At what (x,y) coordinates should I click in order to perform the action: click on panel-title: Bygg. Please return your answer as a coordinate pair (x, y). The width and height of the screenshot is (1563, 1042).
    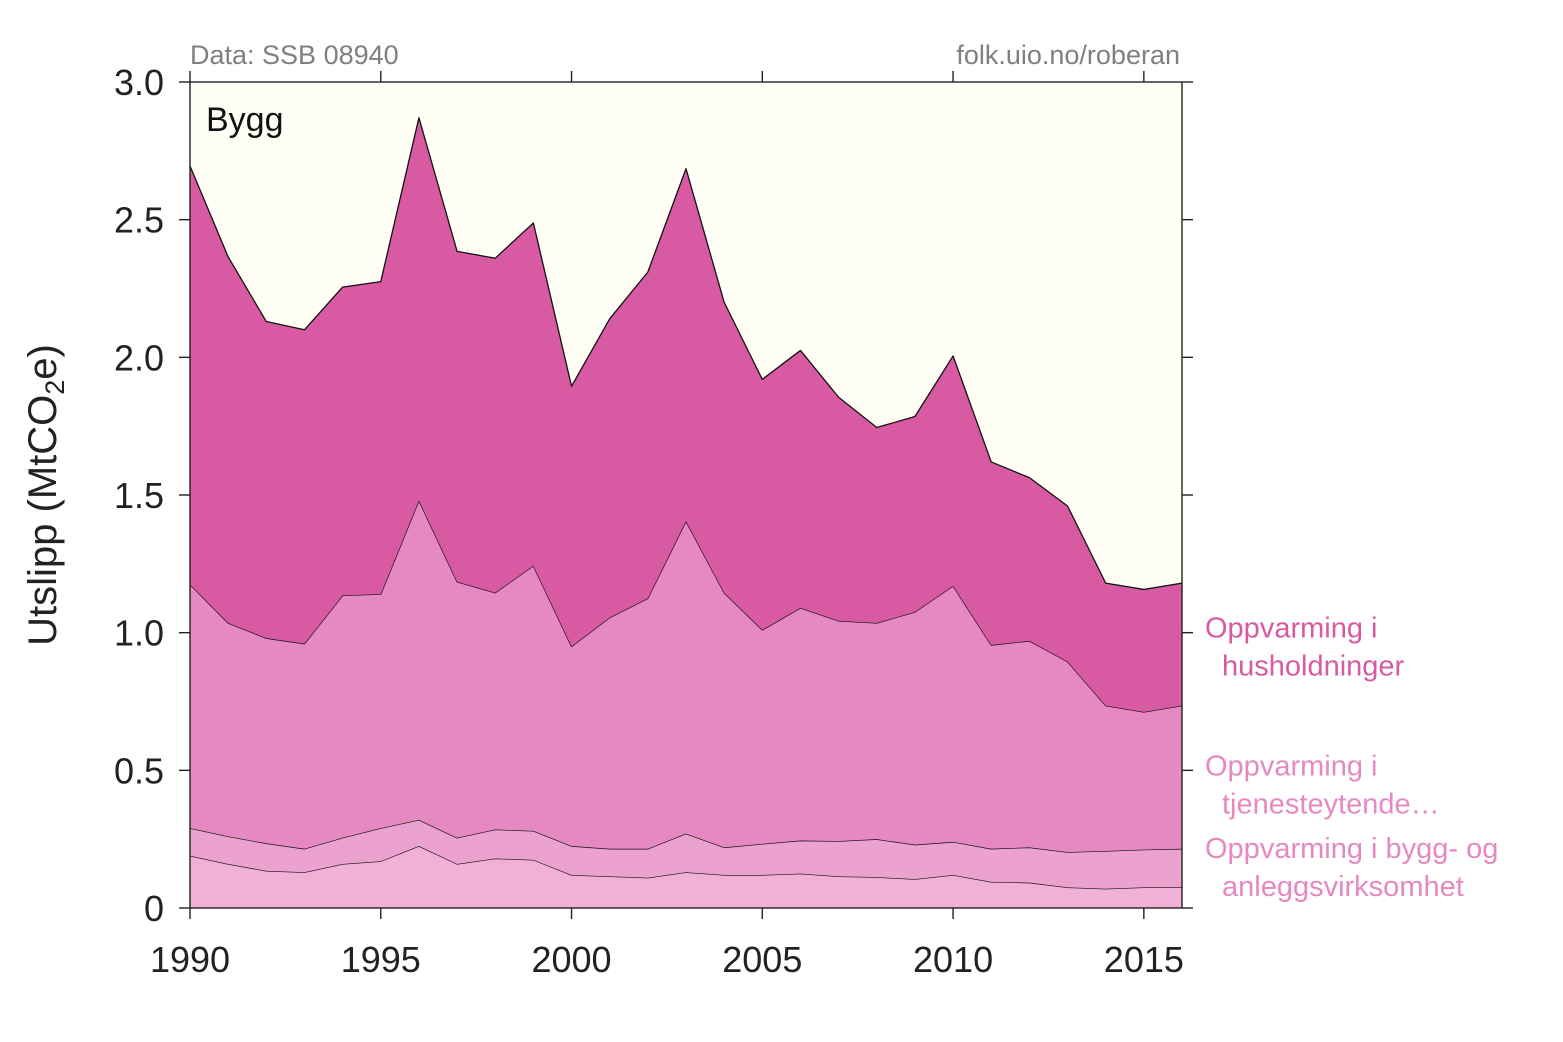
    Looking at the image, I should click on (245, 120).